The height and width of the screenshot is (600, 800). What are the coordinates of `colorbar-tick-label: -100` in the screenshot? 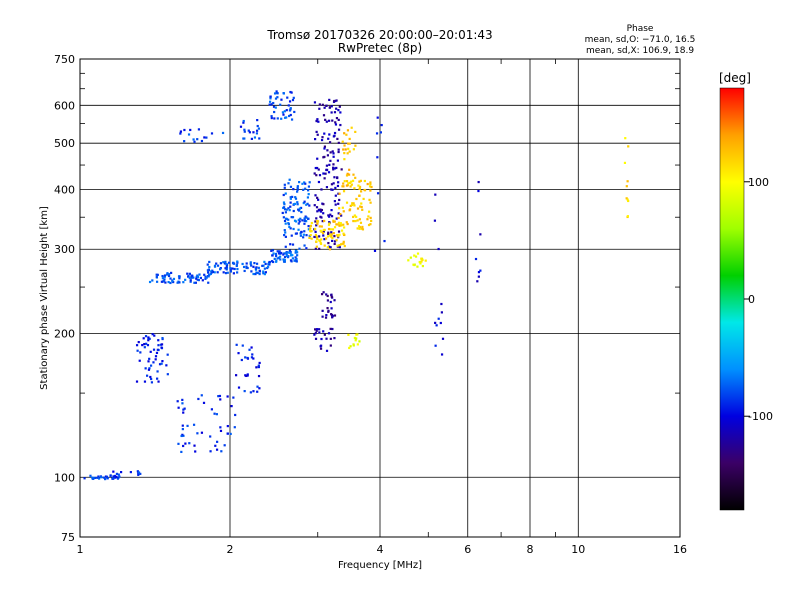 It's located at (760, 416).